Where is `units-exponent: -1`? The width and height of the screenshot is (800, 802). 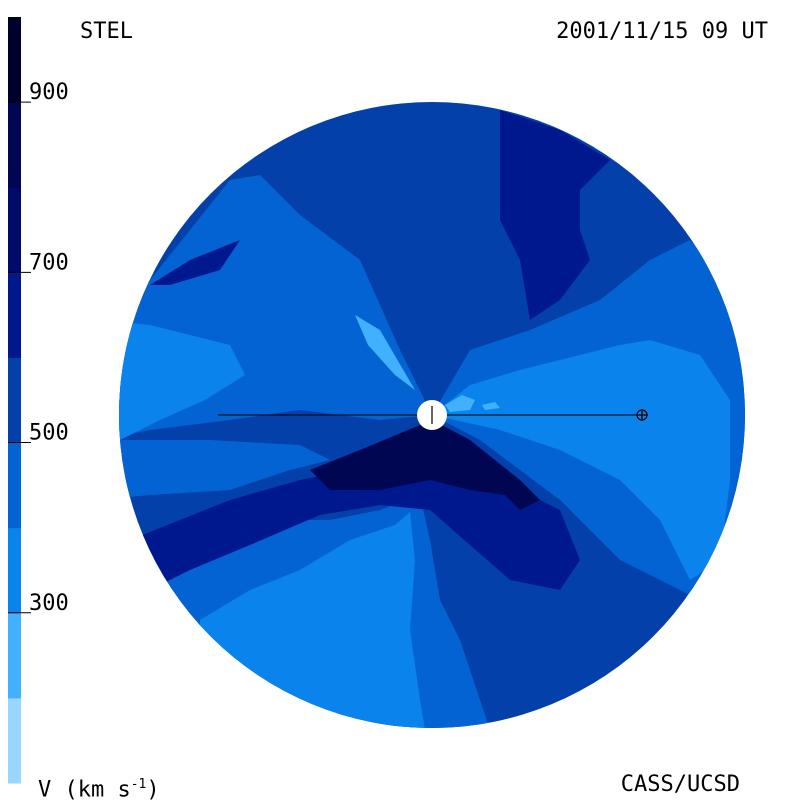 units-exponent: -1 is located at coordinates (138, 784).